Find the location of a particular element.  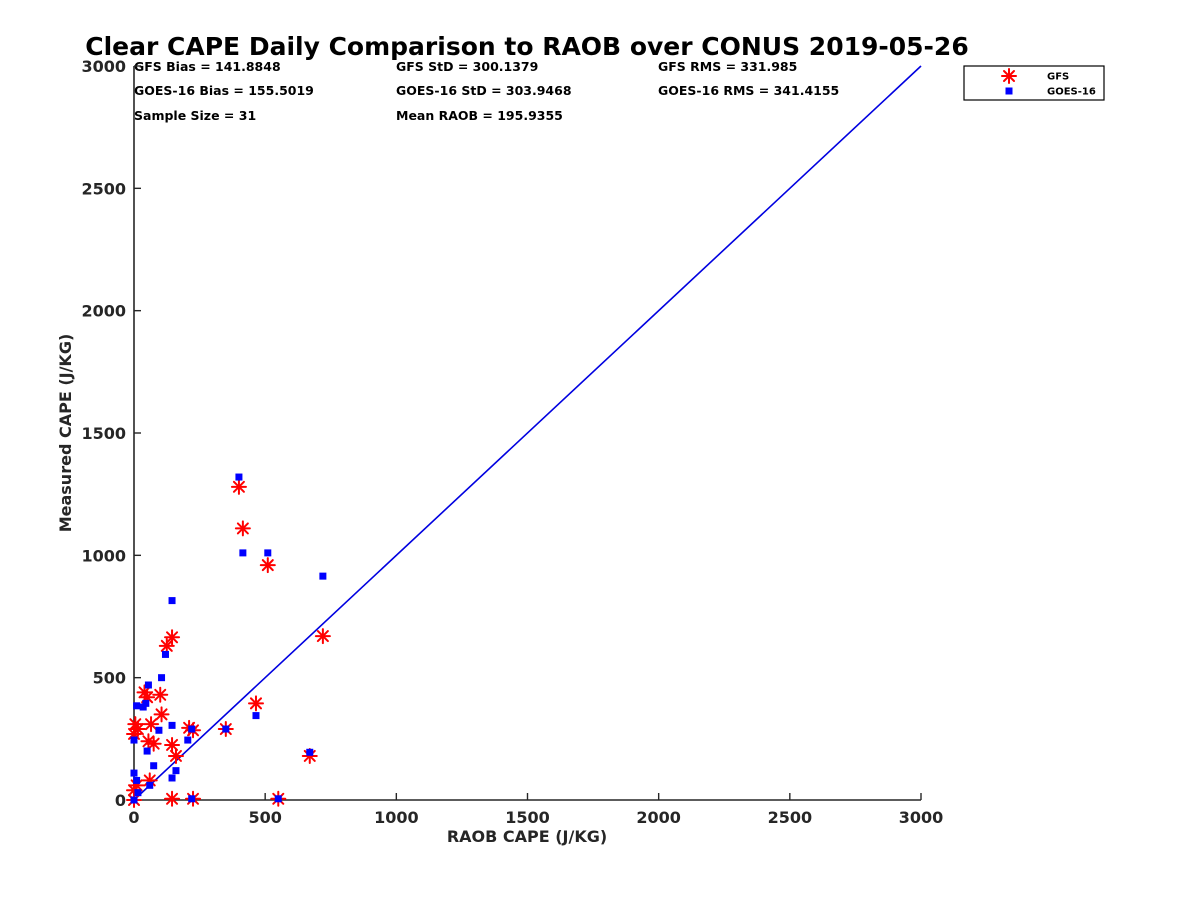

stat-text: GFS Bias = 141.8848 is located at coordinates (207, 66).